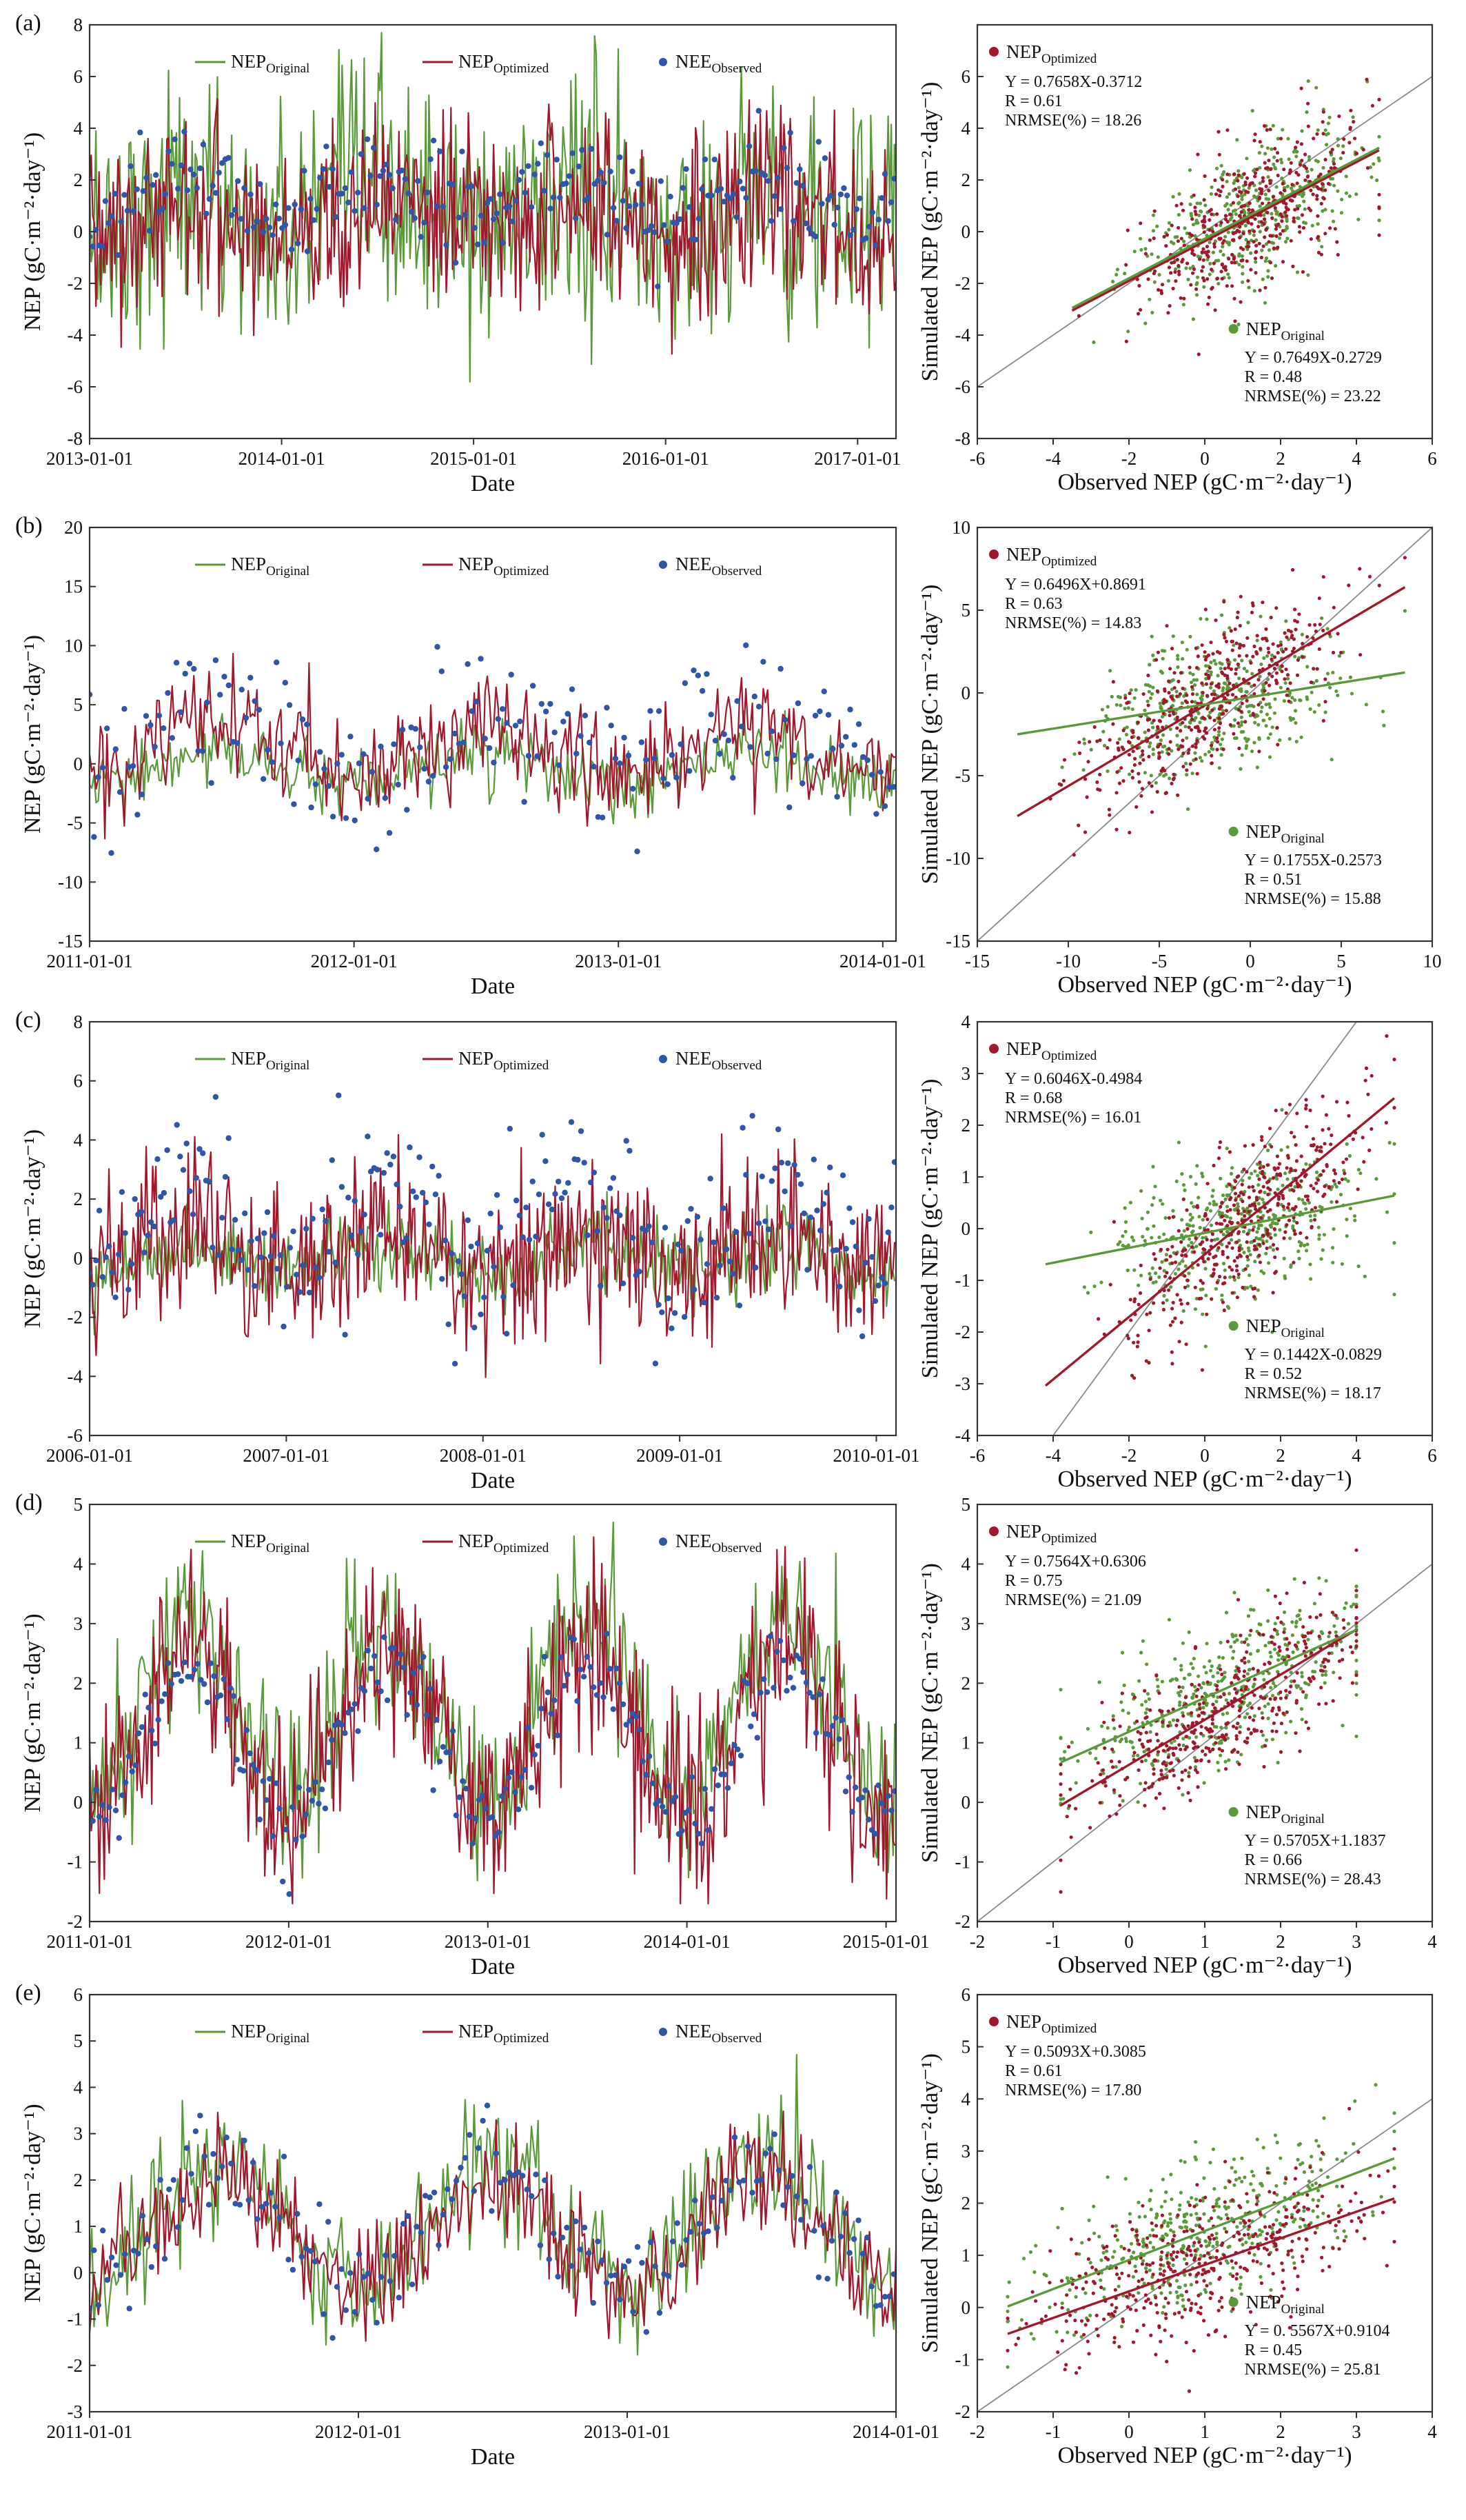 Image resolution: width=1466 pixels, height=2520 pixels. Describe the element at coordinates (270, 2033) in the screenshot. I see `legend-original-label: NEPOriginal` at that location.